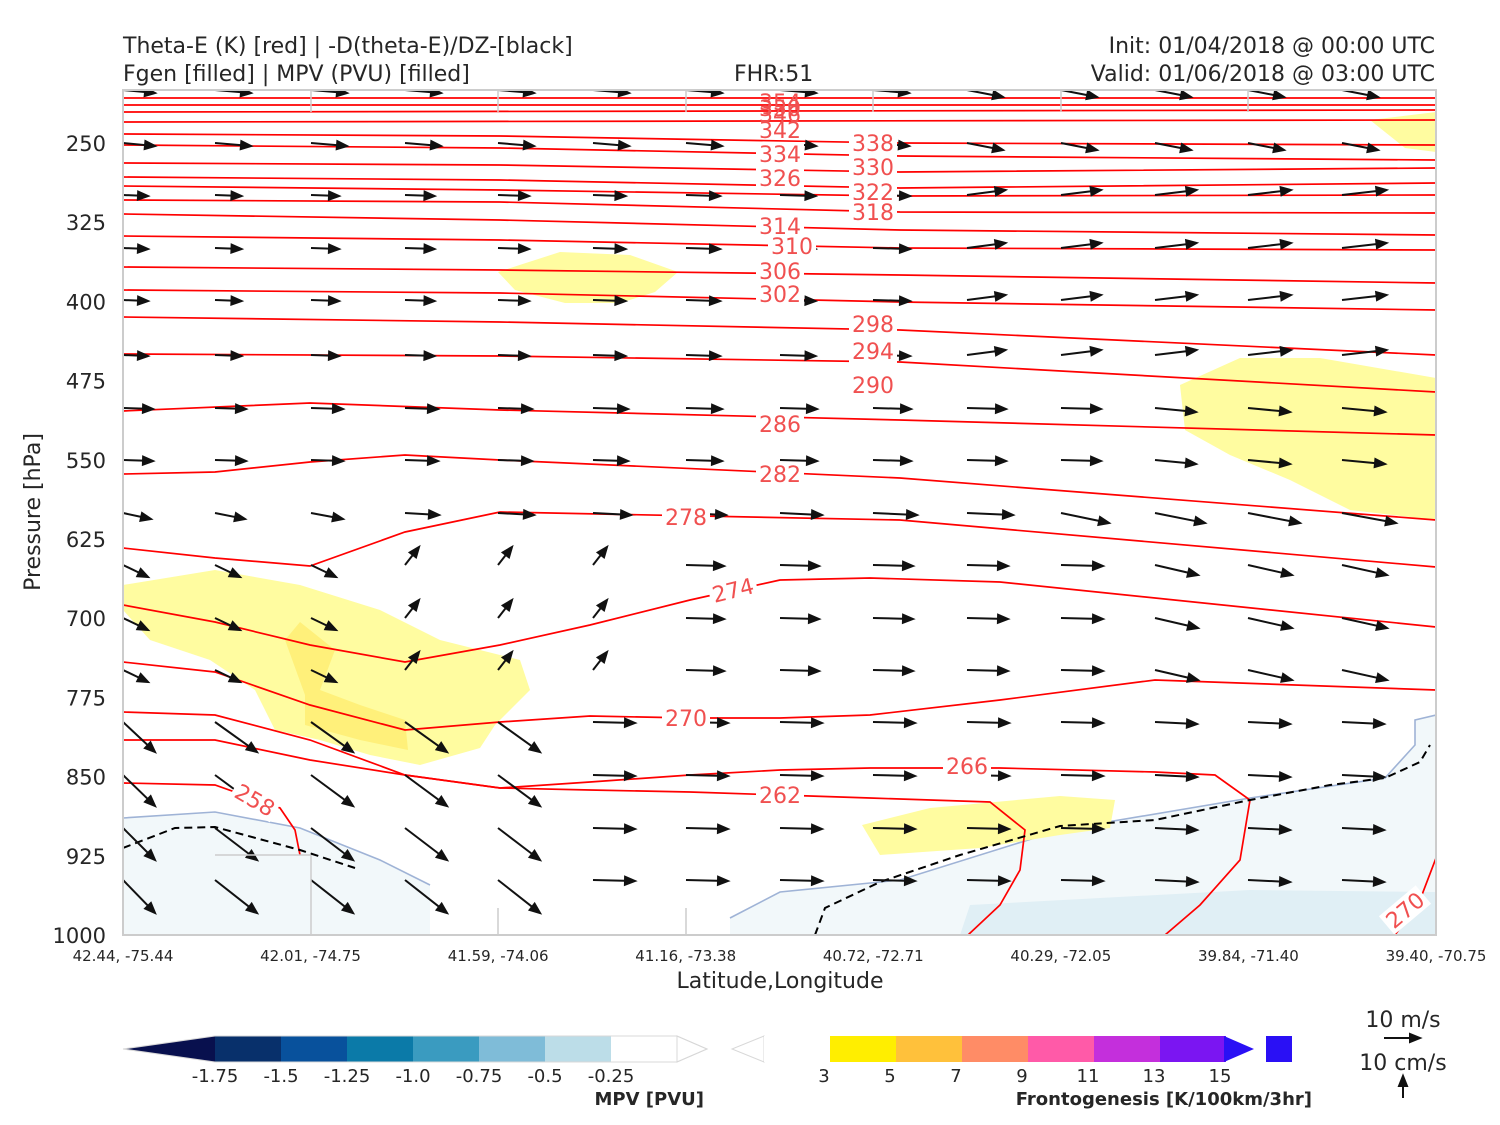  Describe the element at coordinates (777, 839) in the screenshot. I see `dz-dashed-line` at that location.